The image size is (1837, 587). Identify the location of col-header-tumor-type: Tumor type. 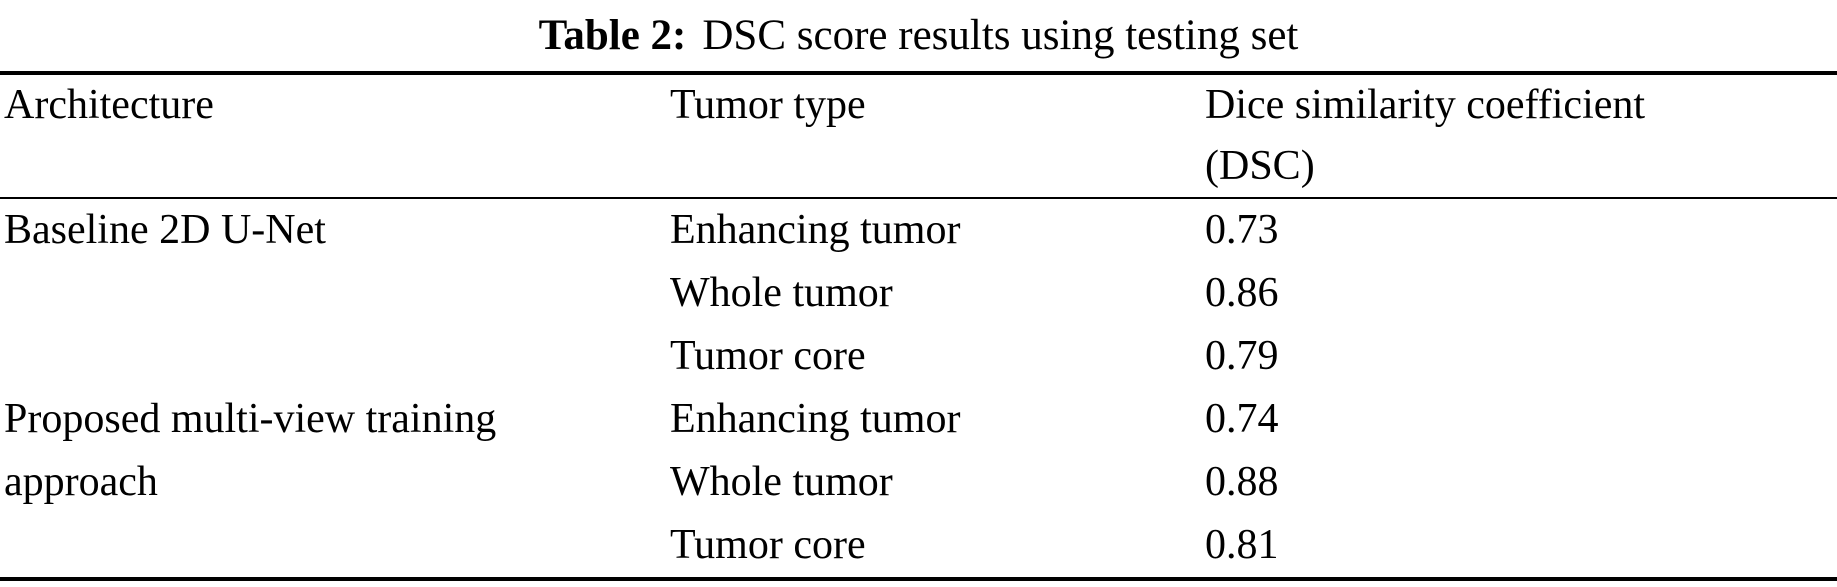
(768, 105).